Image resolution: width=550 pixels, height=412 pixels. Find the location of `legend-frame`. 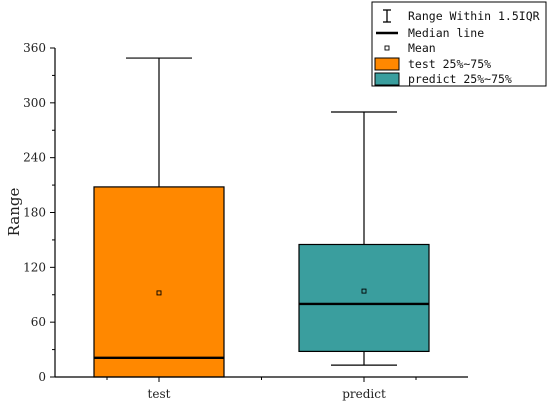

legend-frame is located at coordinates (459, 44).